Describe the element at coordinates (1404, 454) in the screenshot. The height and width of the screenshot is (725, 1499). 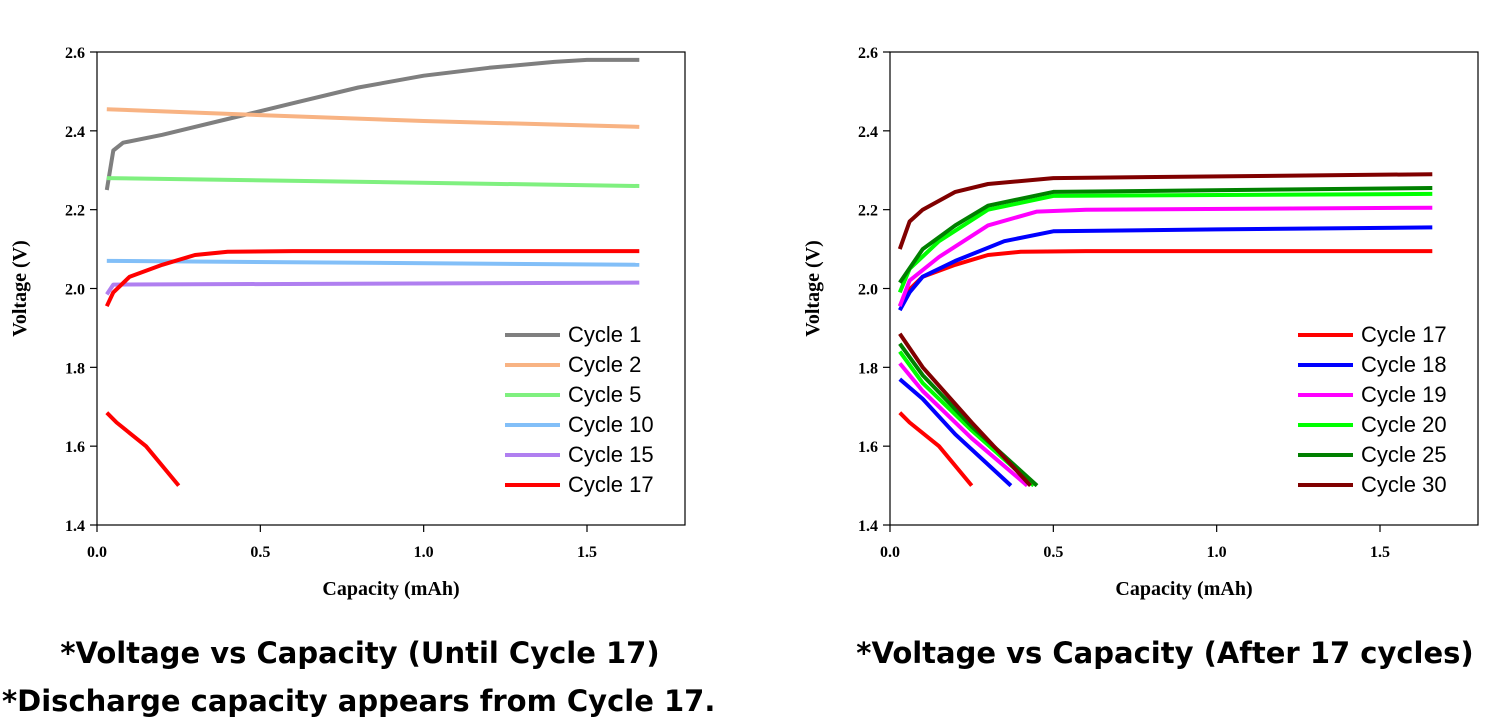
I see `legend-label: Cycle 25` at that location.